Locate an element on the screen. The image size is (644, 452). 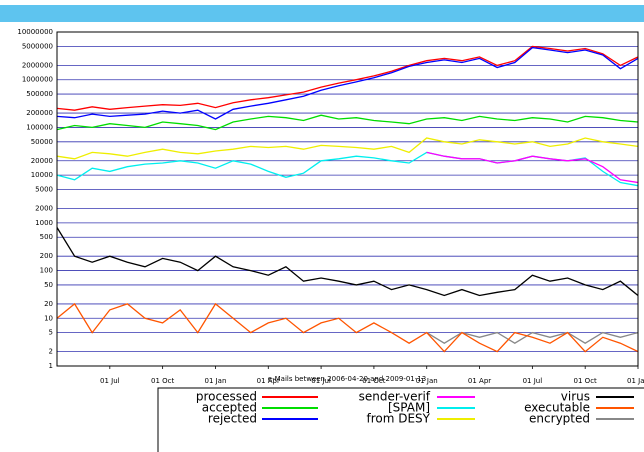
y-tick-label: 5000 is located at coordinates (44, 190).